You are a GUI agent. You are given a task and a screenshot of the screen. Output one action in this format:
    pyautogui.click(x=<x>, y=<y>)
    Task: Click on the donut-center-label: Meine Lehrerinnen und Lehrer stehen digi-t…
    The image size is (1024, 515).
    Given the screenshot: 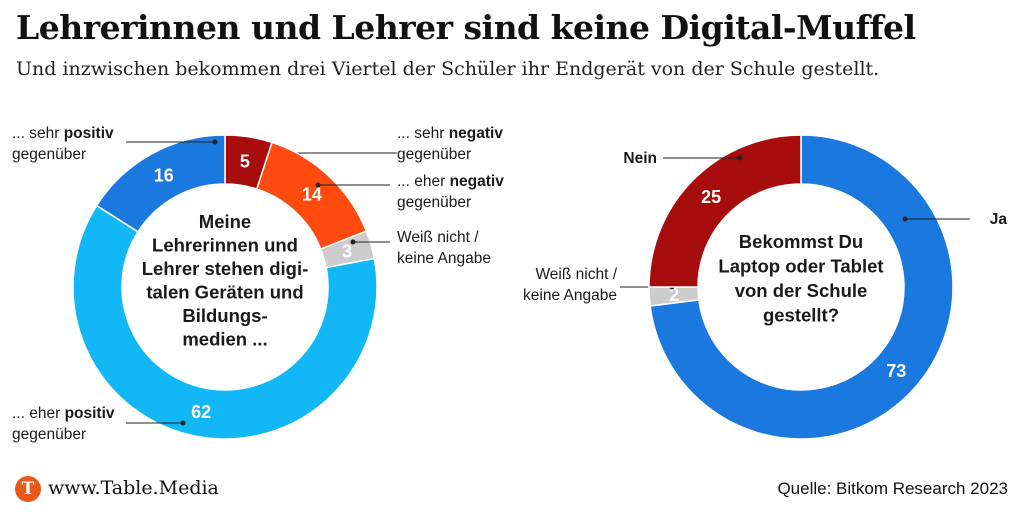 What is the action you would take?
    pyautogui.click(x=225, y=280)
    